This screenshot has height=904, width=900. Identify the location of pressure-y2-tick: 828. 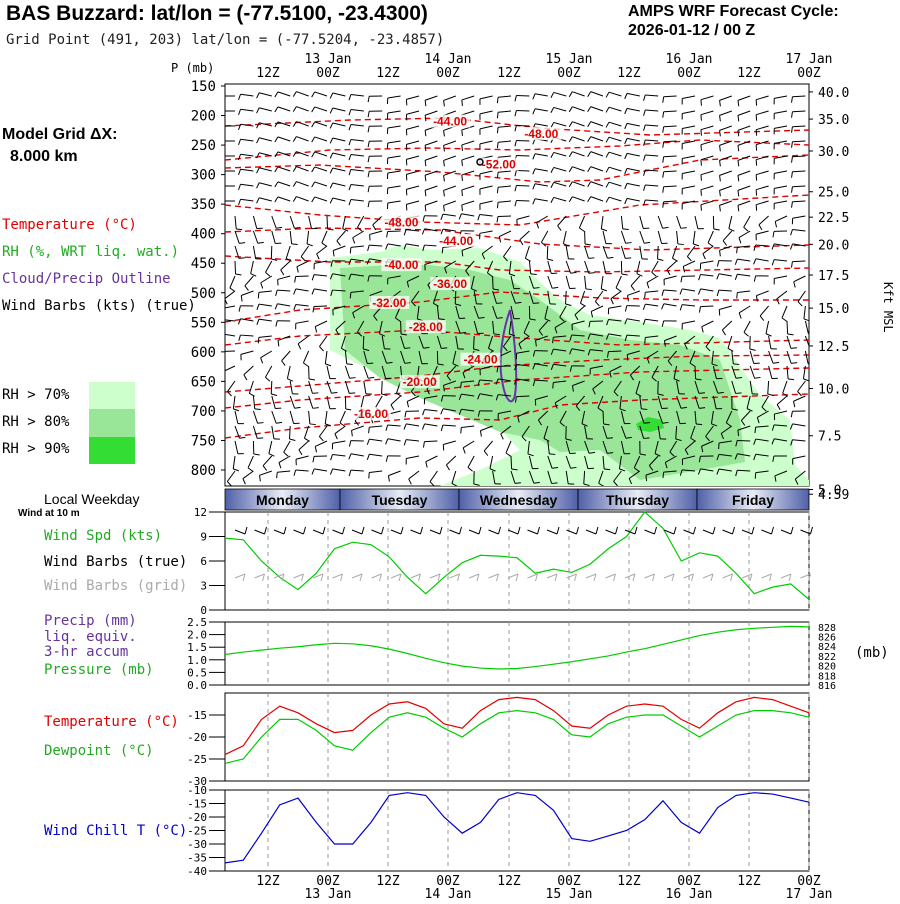
(827, 628).